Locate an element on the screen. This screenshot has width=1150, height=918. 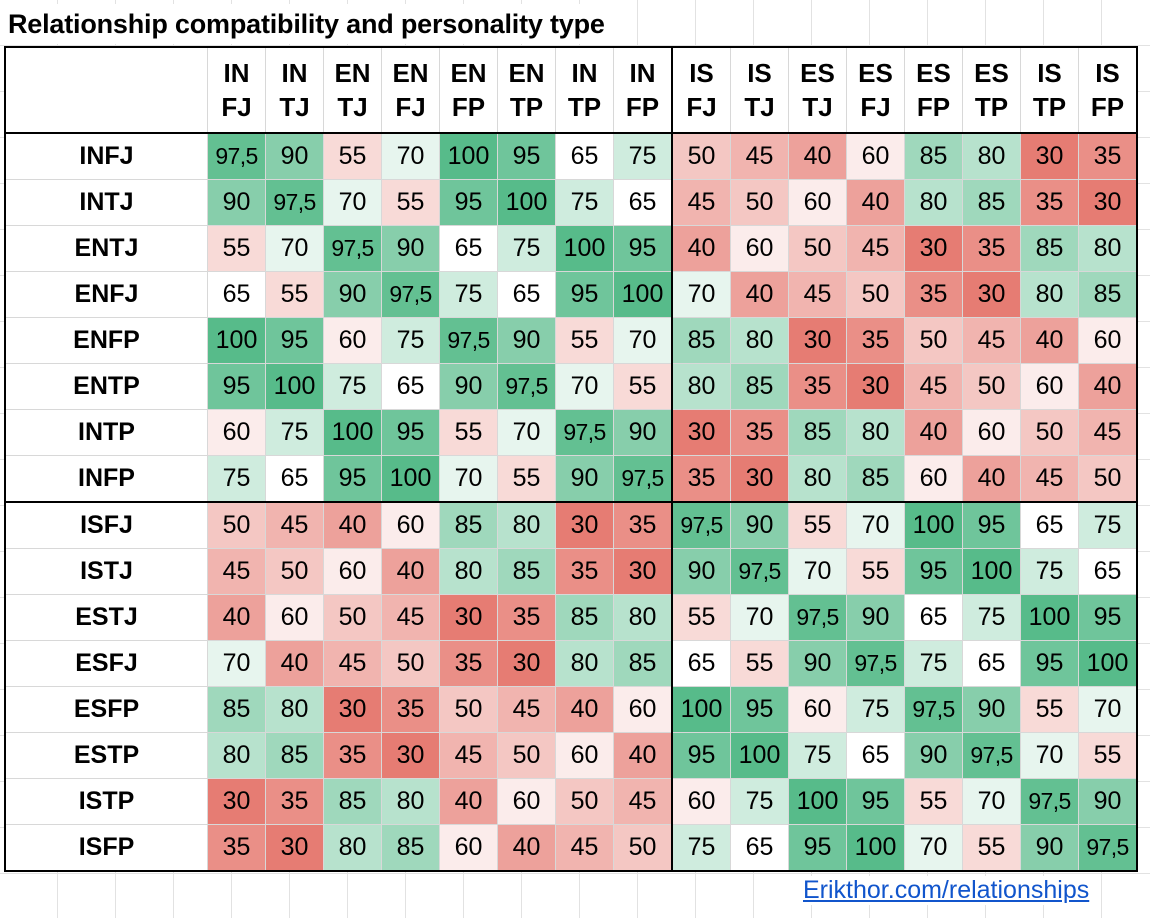
row-header: ISTP is located at coordinates (106, 801).